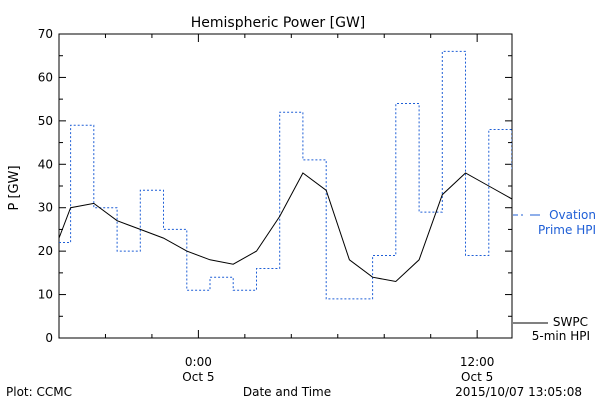 This screenshot has height=400, width=600. What do you see at coordinates (45, 164) in the screenshot?
I see `y-tick-label: 40` at bounding box center [45, 164].